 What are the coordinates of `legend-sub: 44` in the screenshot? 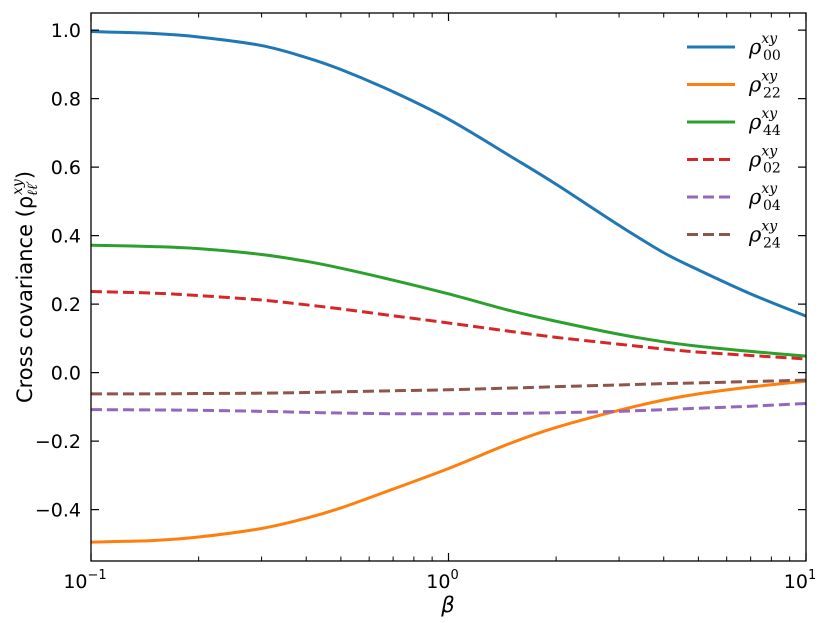 It's located at (772, 131).